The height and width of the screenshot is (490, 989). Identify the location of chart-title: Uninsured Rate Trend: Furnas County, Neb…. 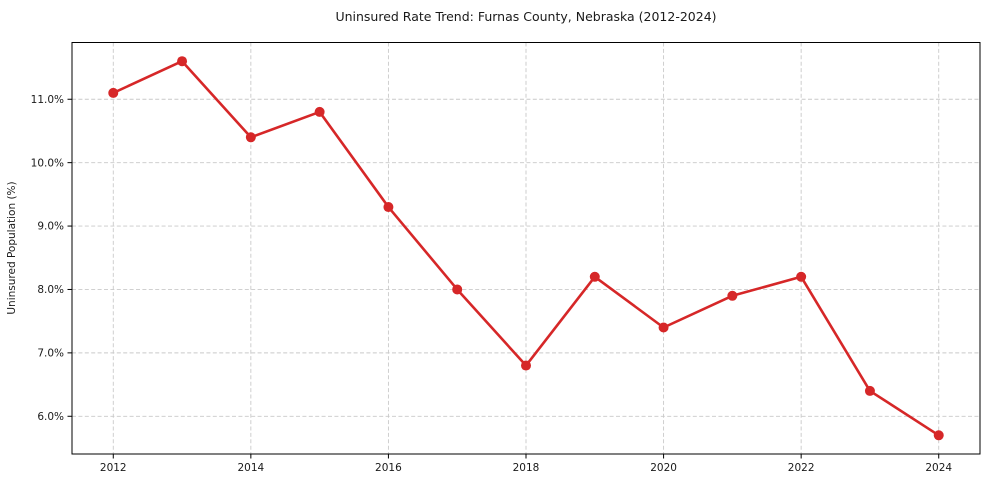
(525, 16).